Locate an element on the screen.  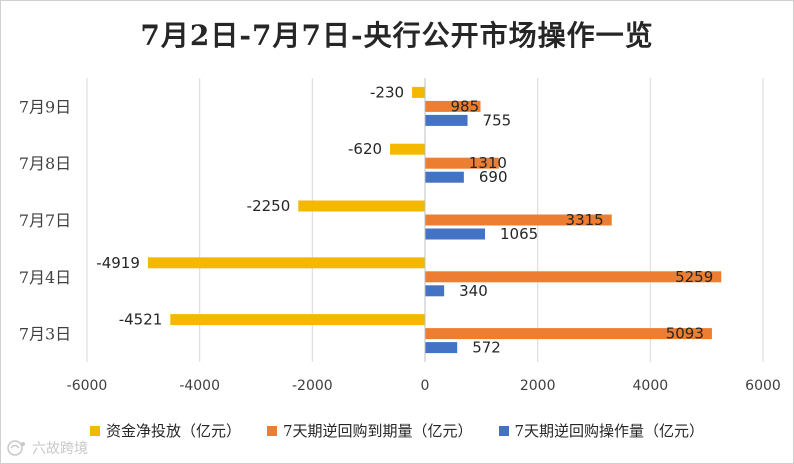
legend-label: 资金净投放（亿元） is located at coordinates (173, 431).